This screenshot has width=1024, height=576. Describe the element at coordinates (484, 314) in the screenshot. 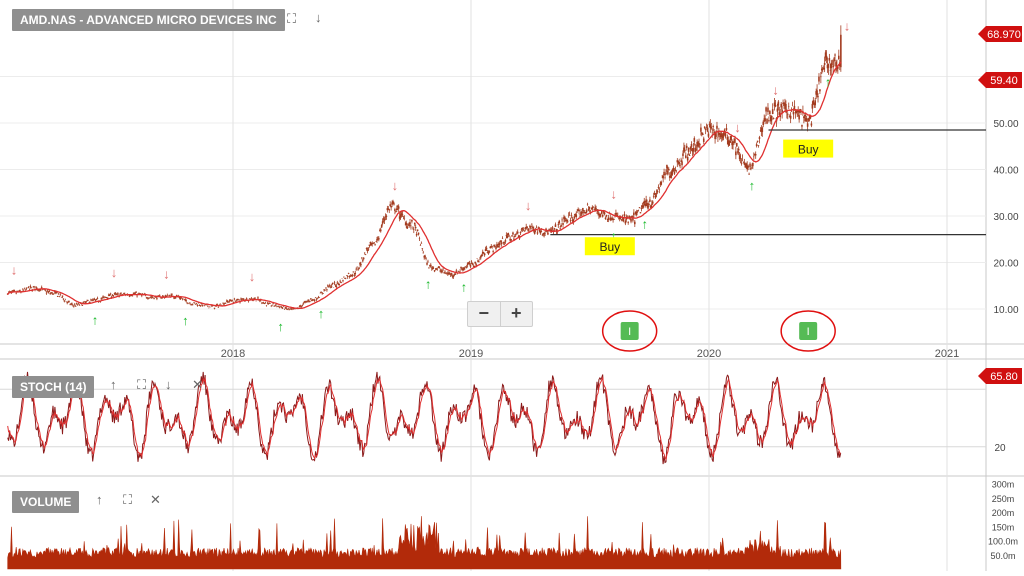

I see `zoom-out-button: −` at that location.